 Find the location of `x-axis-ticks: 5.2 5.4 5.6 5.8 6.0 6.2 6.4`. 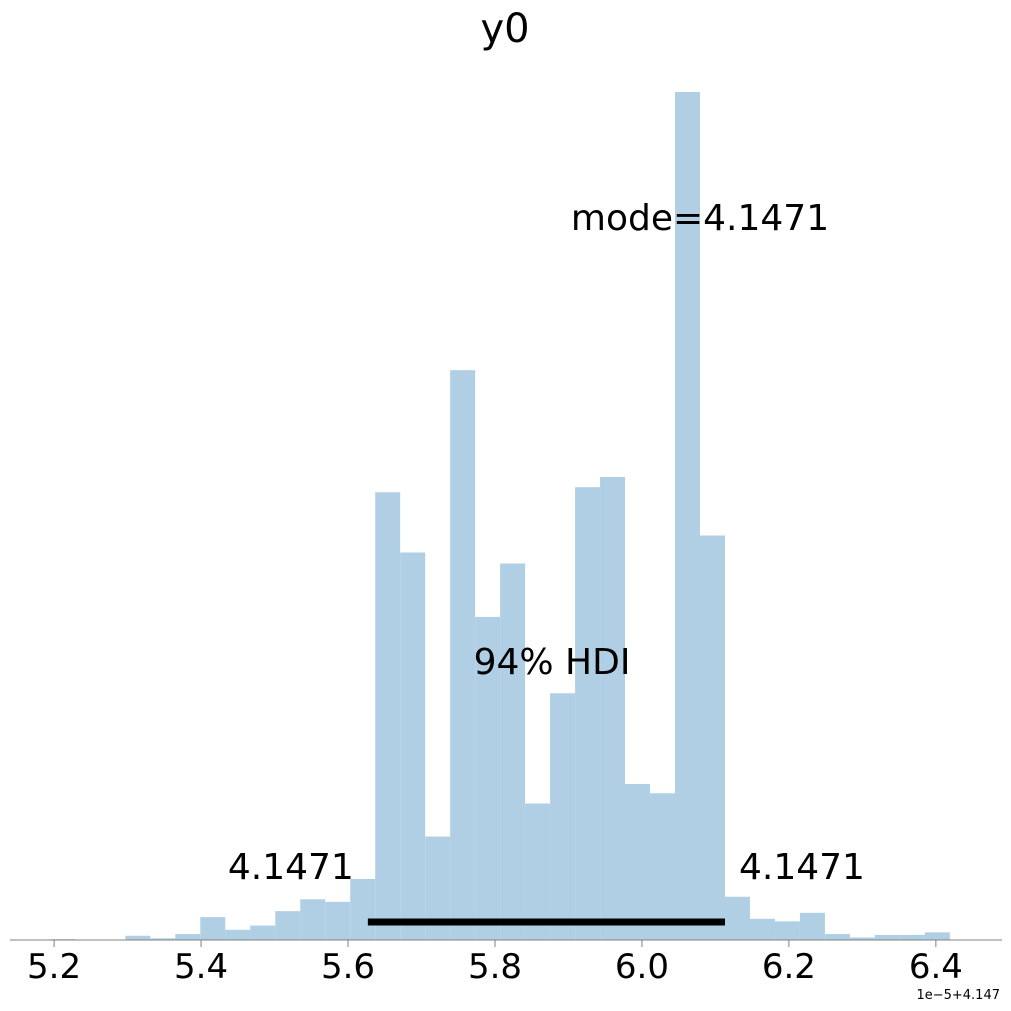

x-axis-ticks: 5.2 5.4 5.6 5.8 6.0 6.2 6.4 is located at coordinates (495, 963).